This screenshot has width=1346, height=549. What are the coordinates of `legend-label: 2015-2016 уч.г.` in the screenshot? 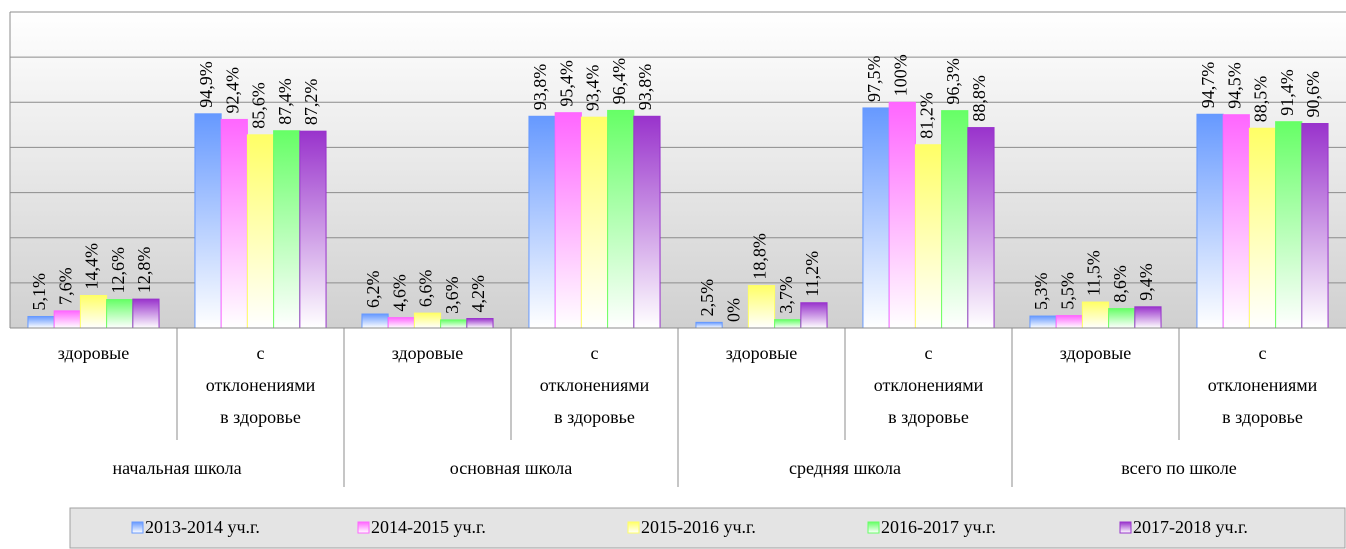 It's located at (698, 527).